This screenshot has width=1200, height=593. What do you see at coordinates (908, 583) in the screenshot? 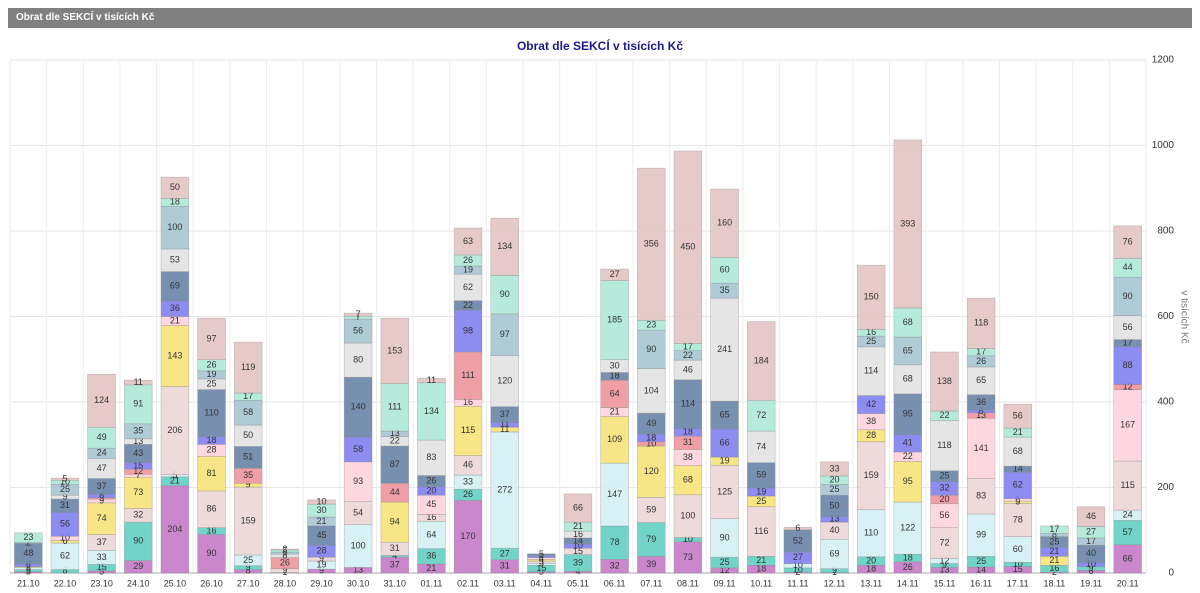
I see `x-tick-label: 14.11` at bounding box center [908, 583].